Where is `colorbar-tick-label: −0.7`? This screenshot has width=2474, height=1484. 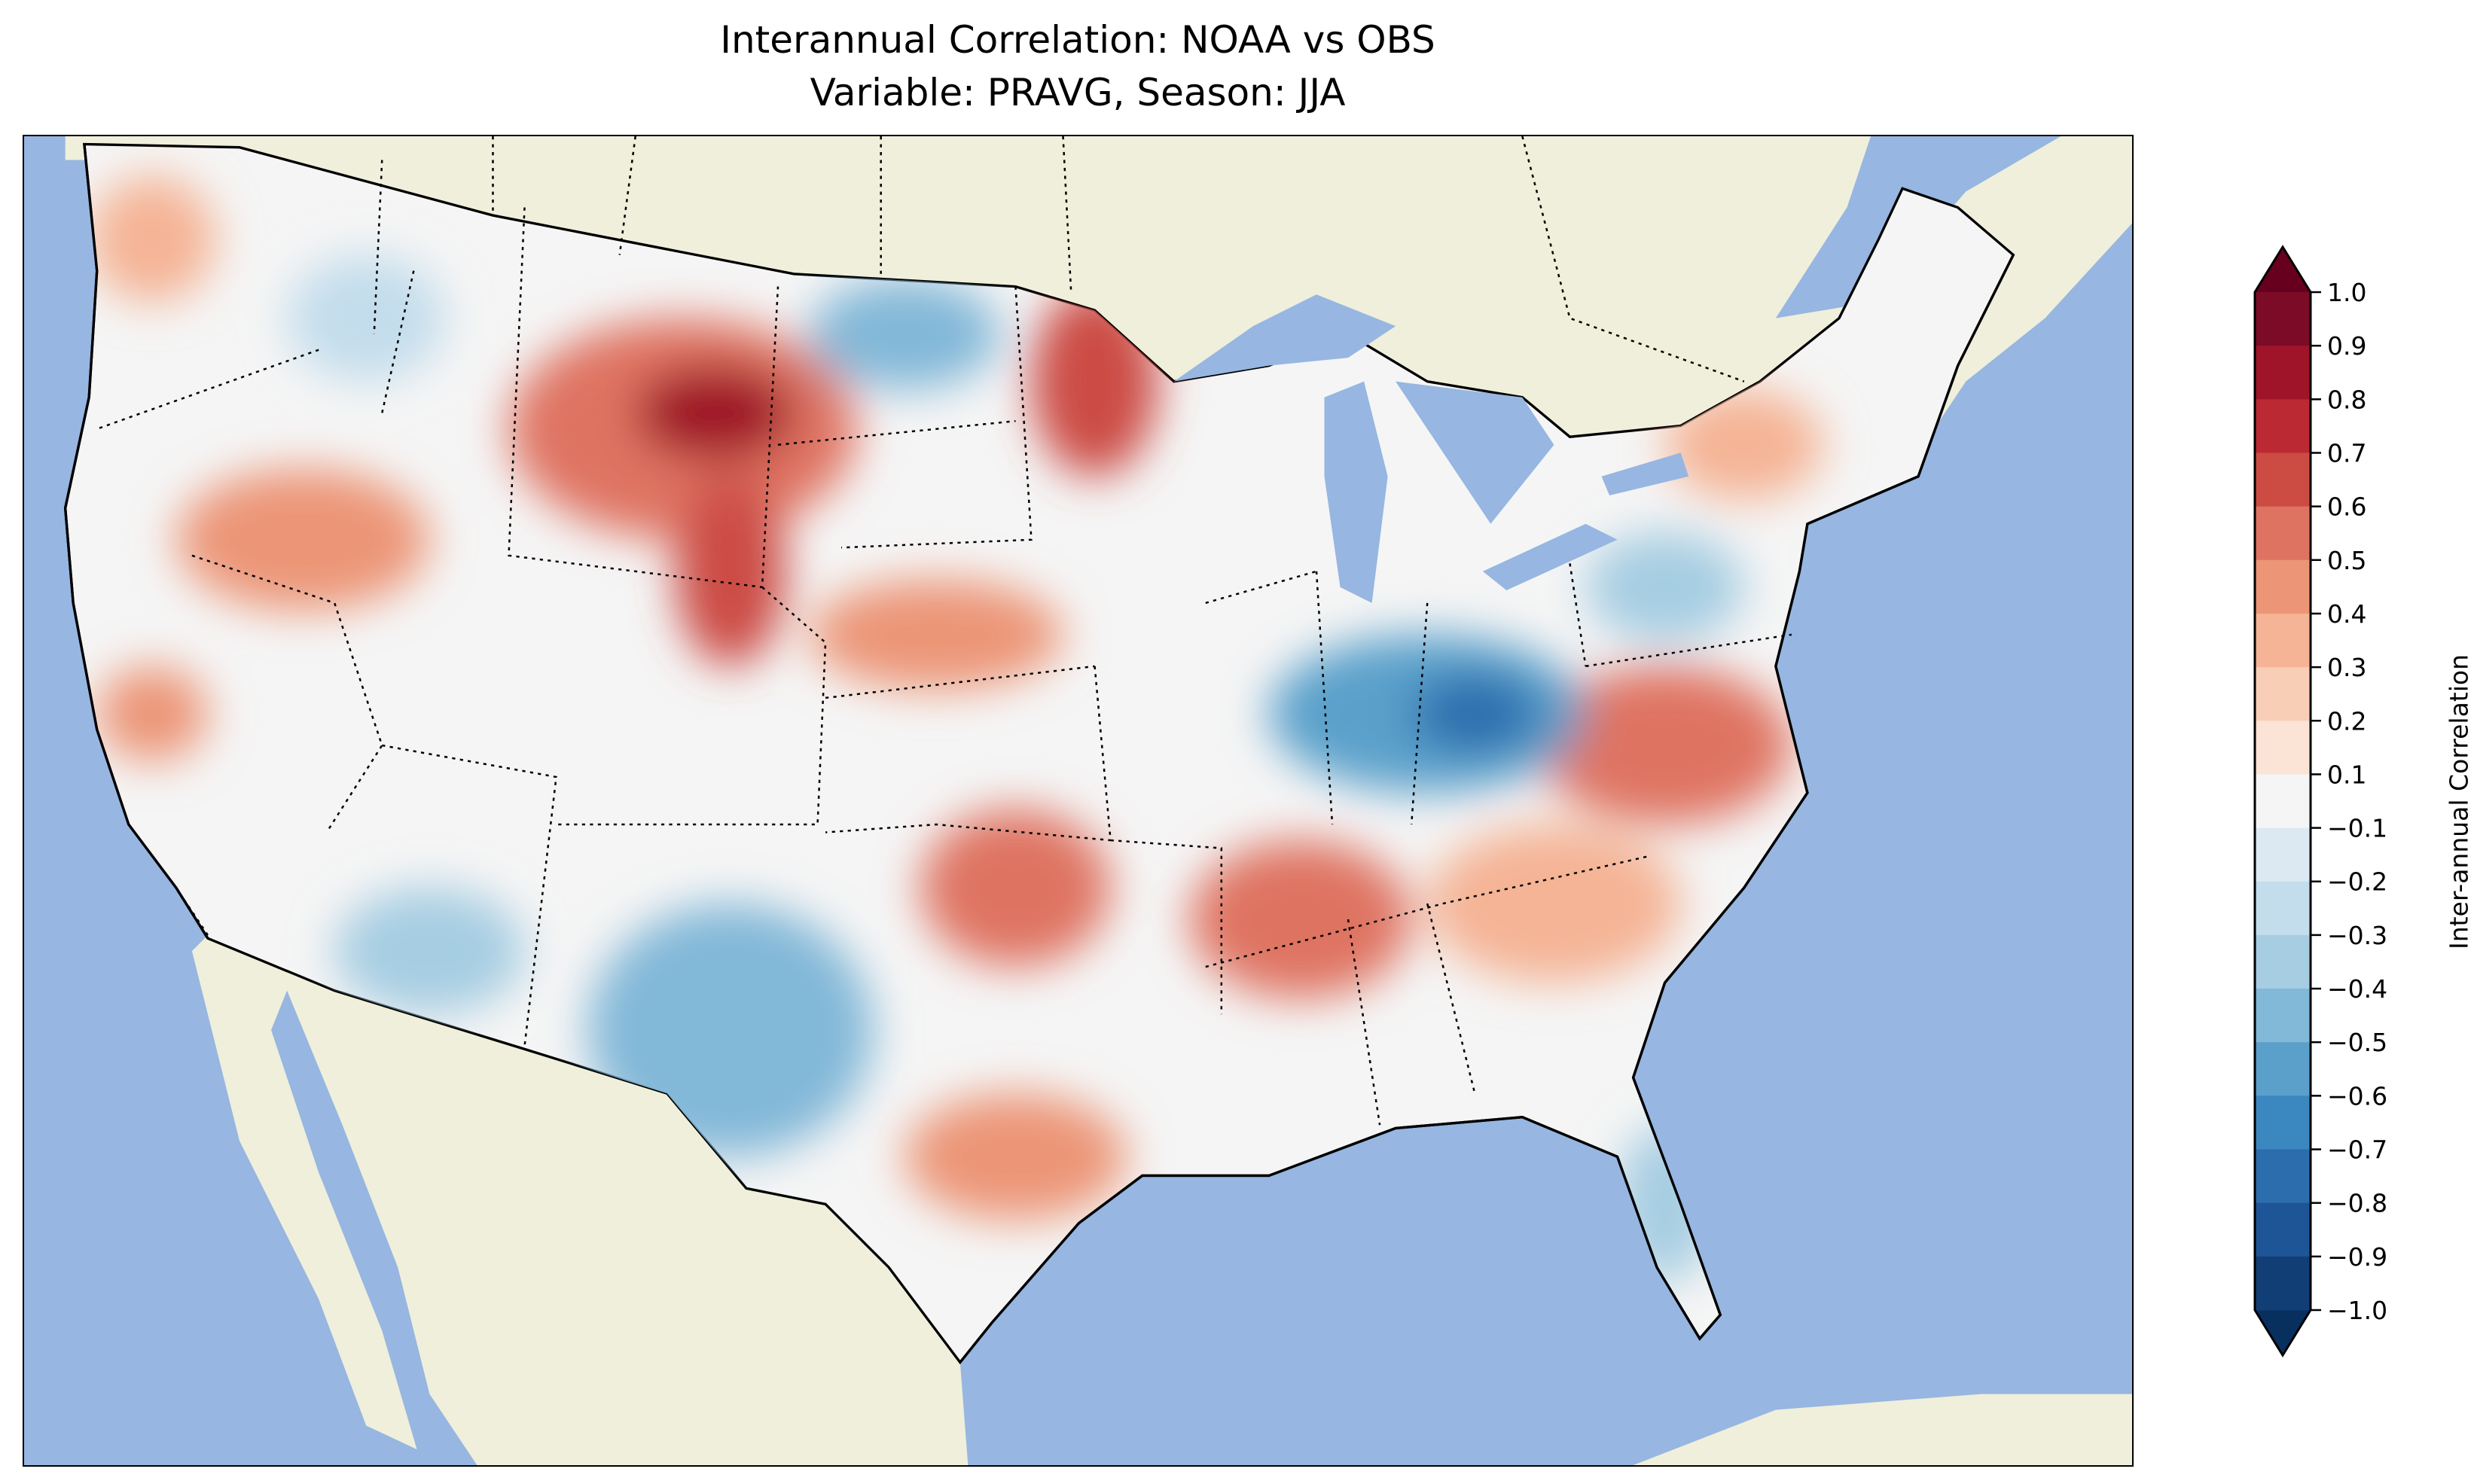
colorbar-tick-label: −0.7 is located at coordinates (2357, 1150).